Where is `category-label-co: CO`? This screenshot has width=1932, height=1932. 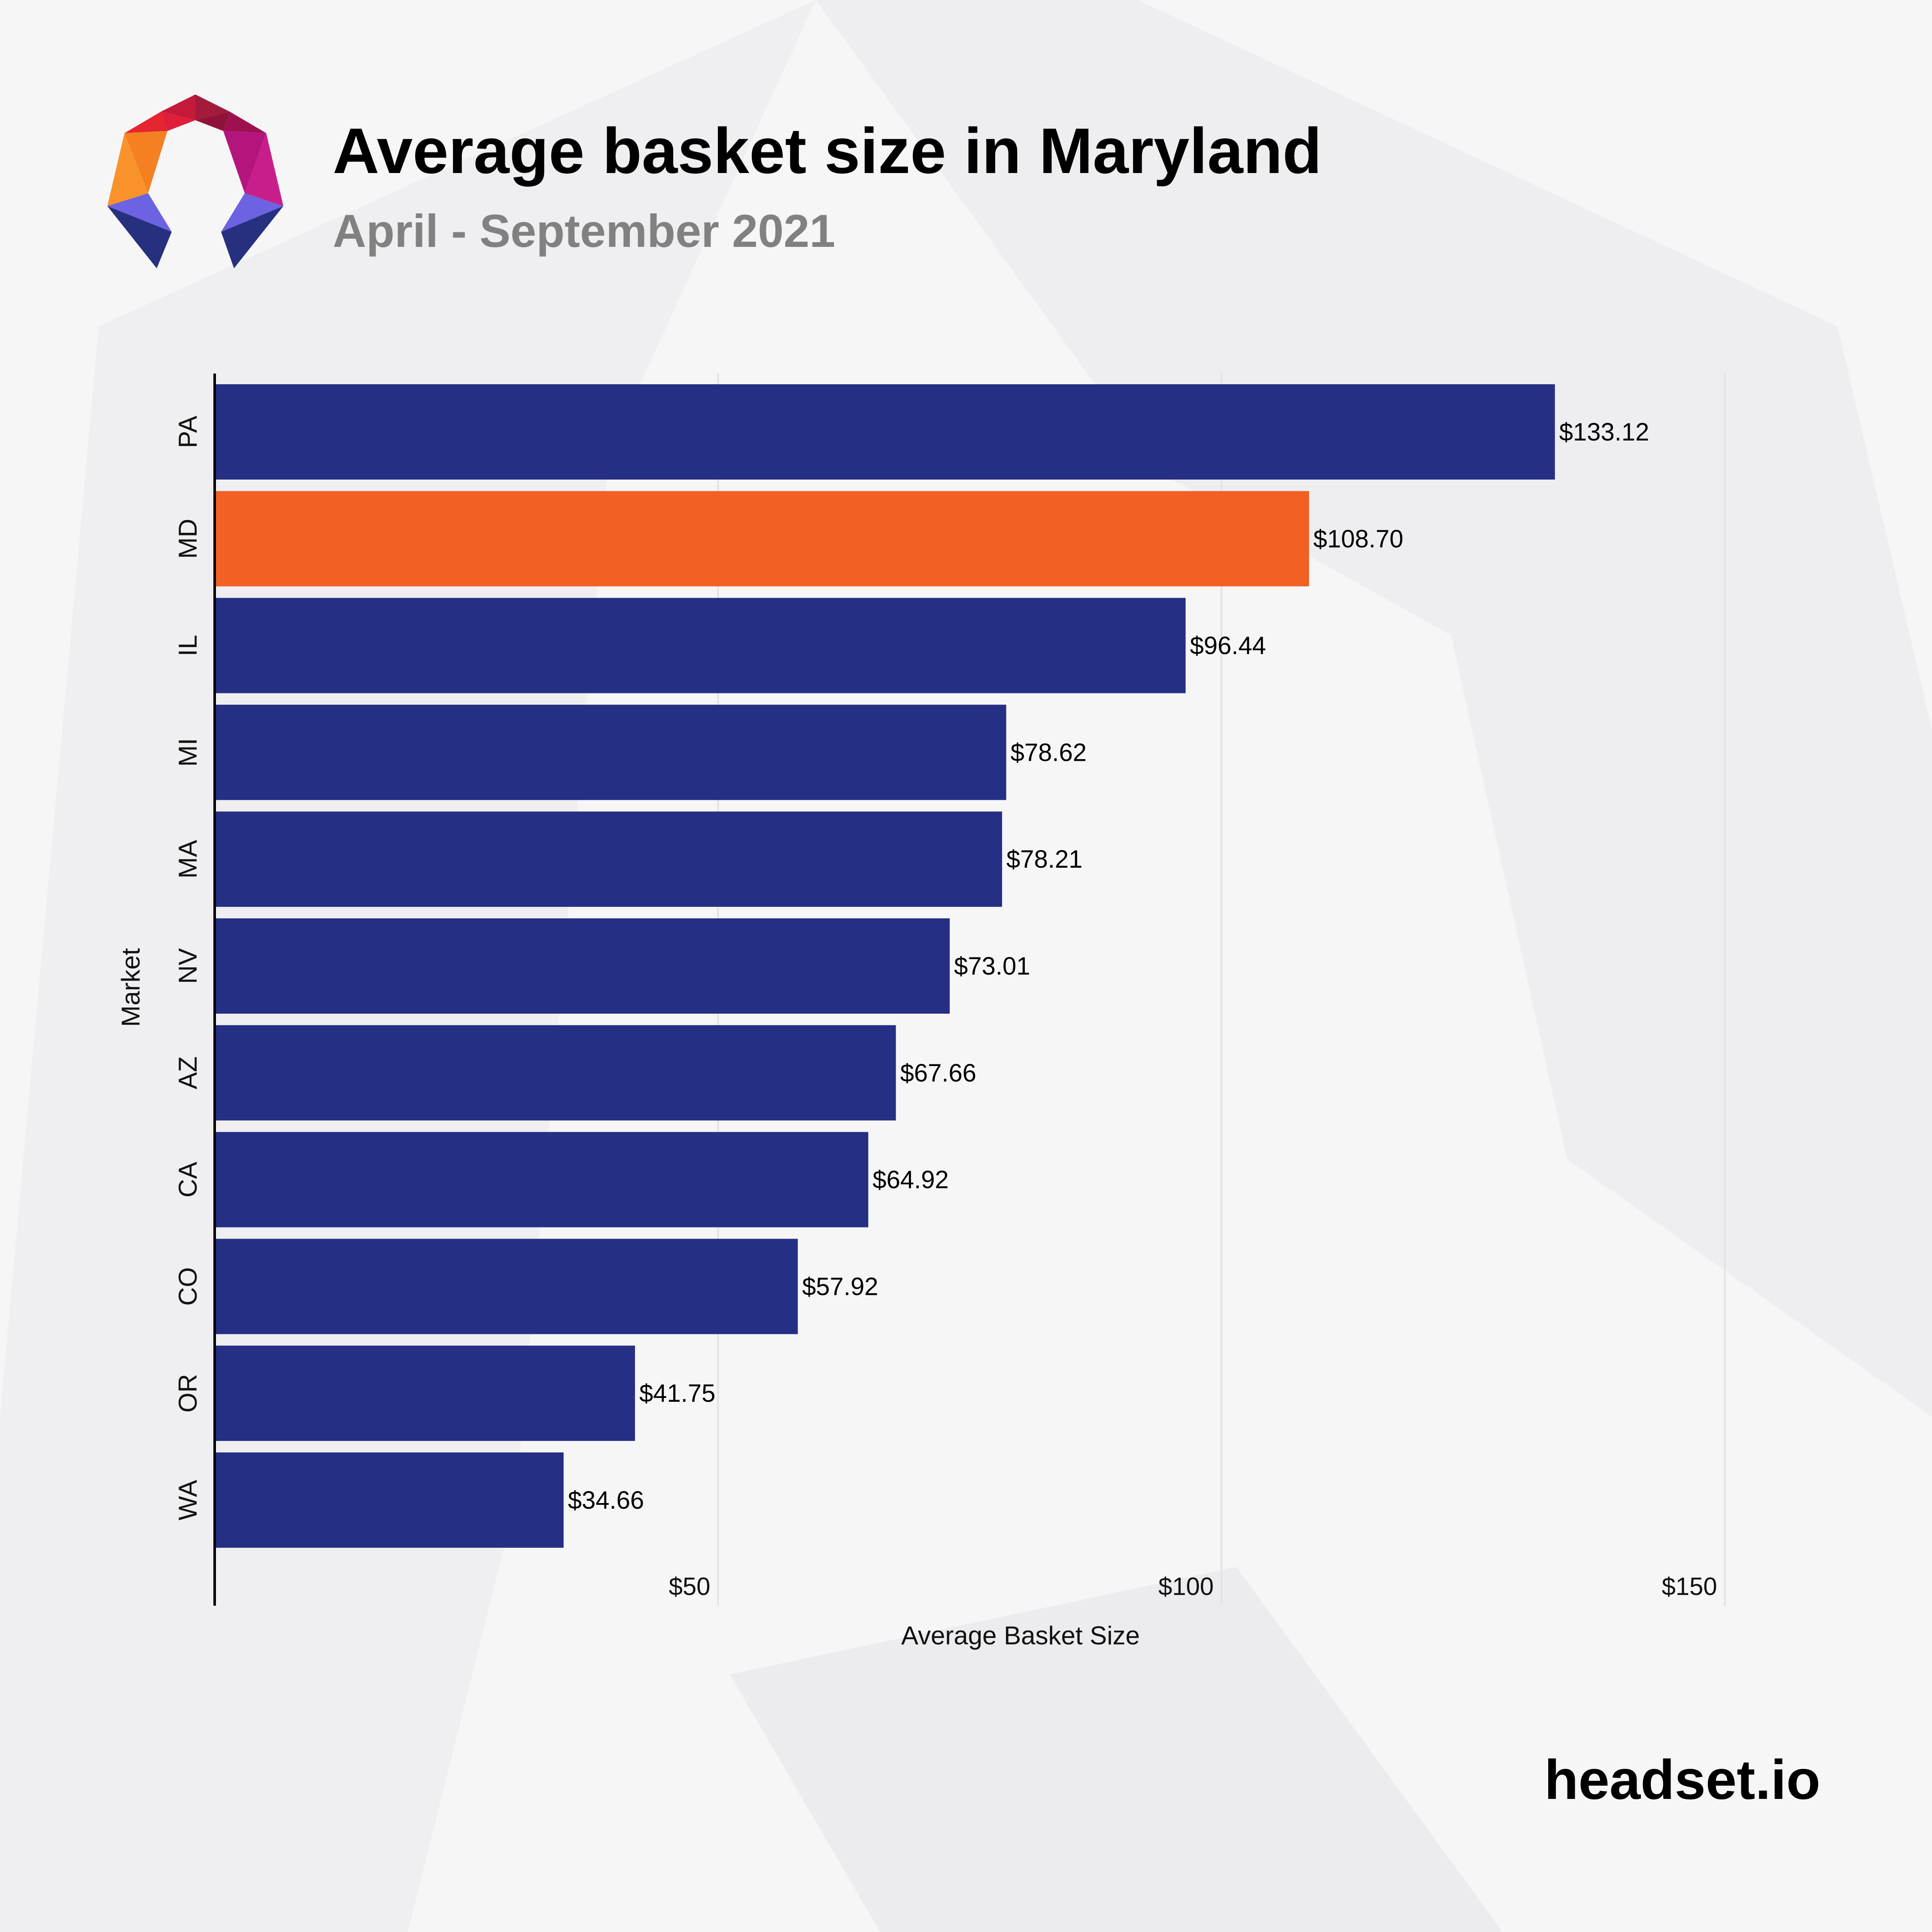
category-label-co: CO is located at coordinates (187, 1287).